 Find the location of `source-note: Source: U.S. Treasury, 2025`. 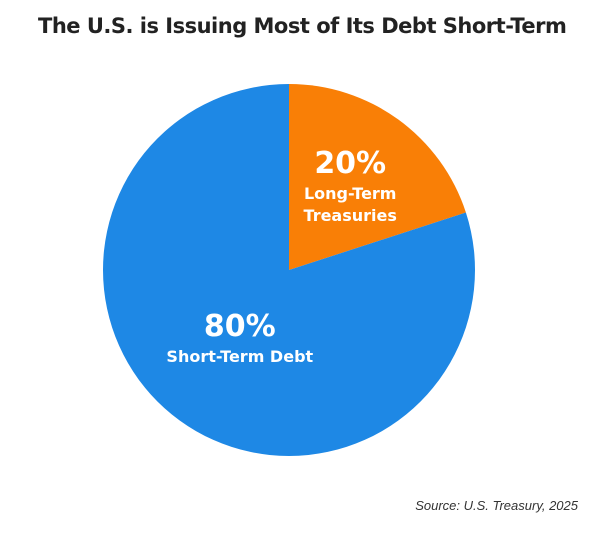

source-note: Source: U.S. Treasury, 2025 is located at coordinates (496, 505).